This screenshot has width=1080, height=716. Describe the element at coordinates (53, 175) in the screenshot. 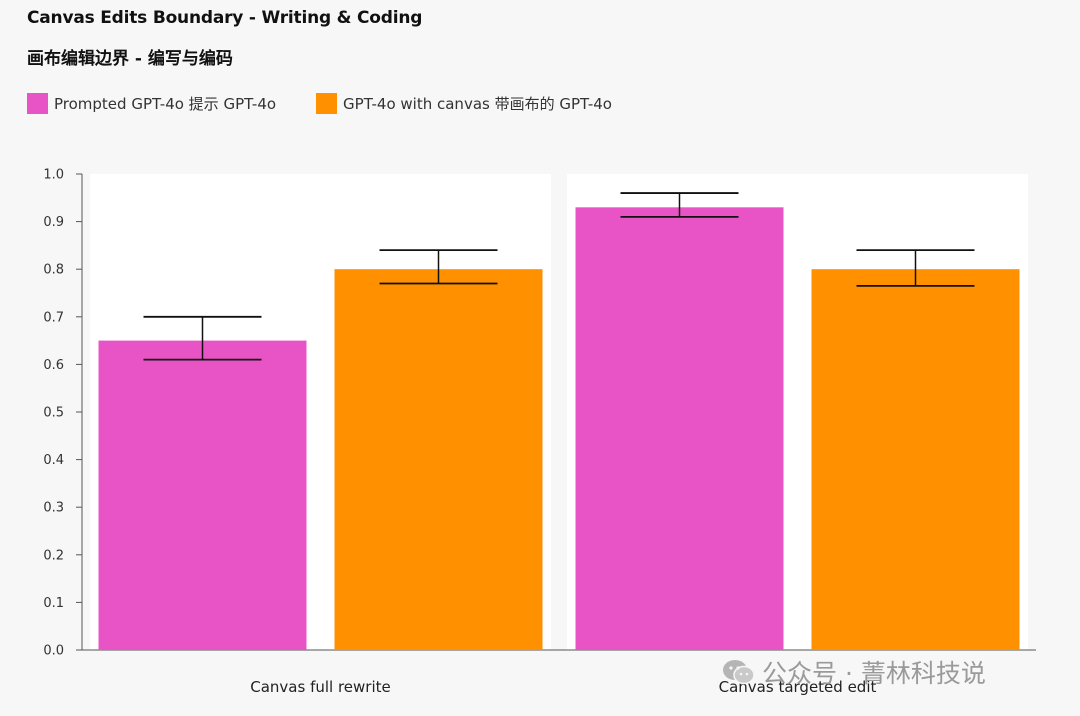

I see `y-tick-label-10: 1.0` at that location.